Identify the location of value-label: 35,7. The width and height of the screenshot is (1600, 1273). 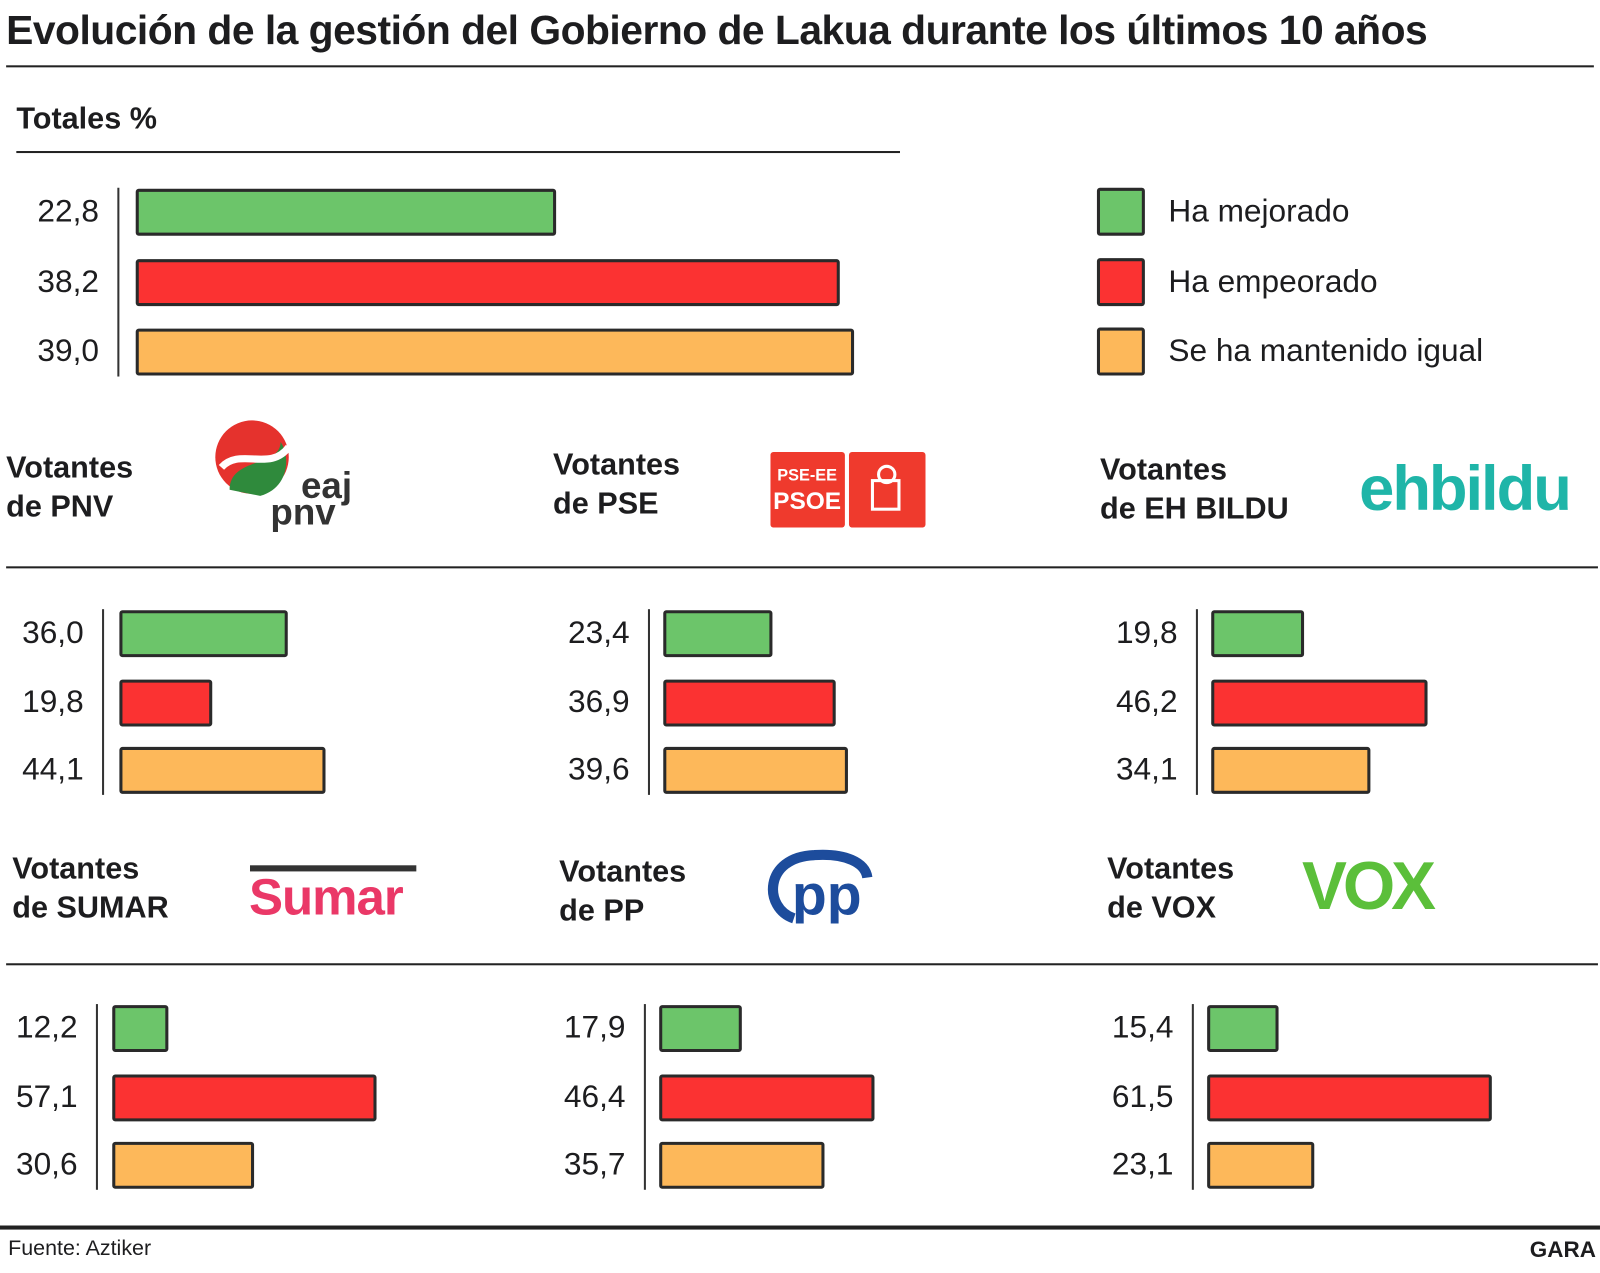
(594, 1163).